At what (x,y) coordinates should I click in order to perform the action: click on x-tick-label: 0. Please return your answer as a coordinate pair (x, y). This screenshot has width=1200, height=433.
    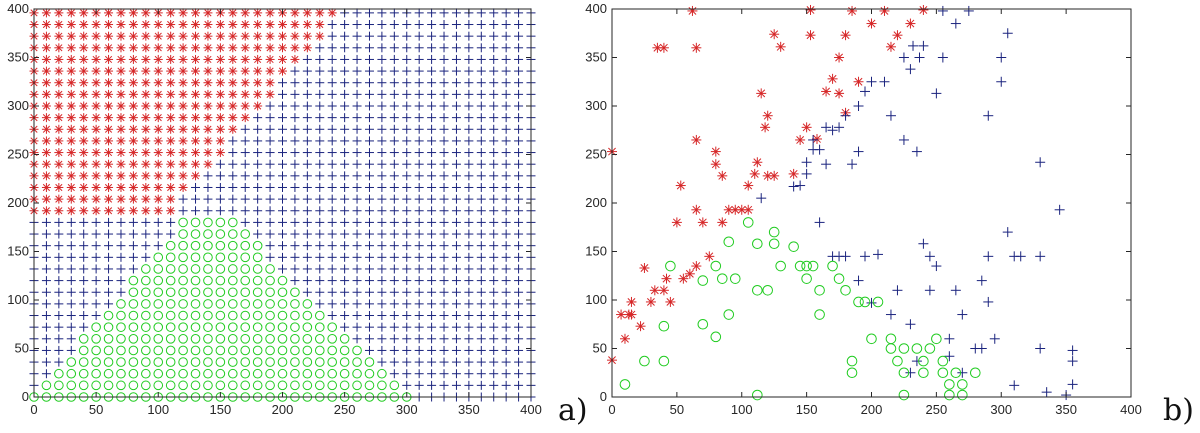
    Looking at the image, I should click on (611, 409).